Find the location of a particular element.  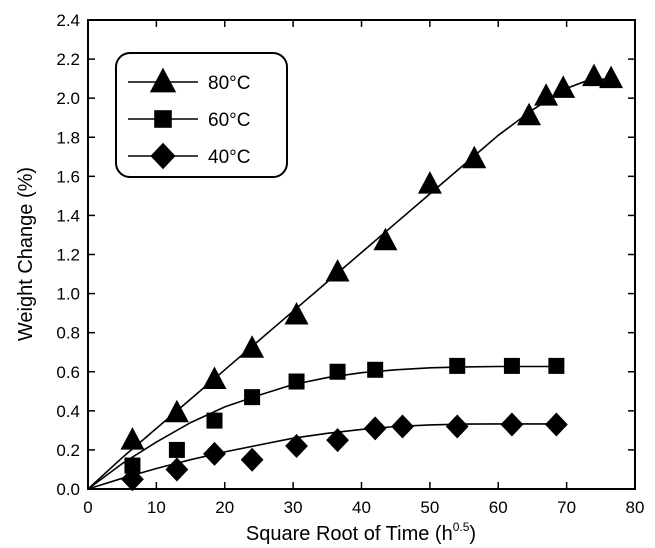

y-tick-label: 2.0 is located at coordinates (68, 98).